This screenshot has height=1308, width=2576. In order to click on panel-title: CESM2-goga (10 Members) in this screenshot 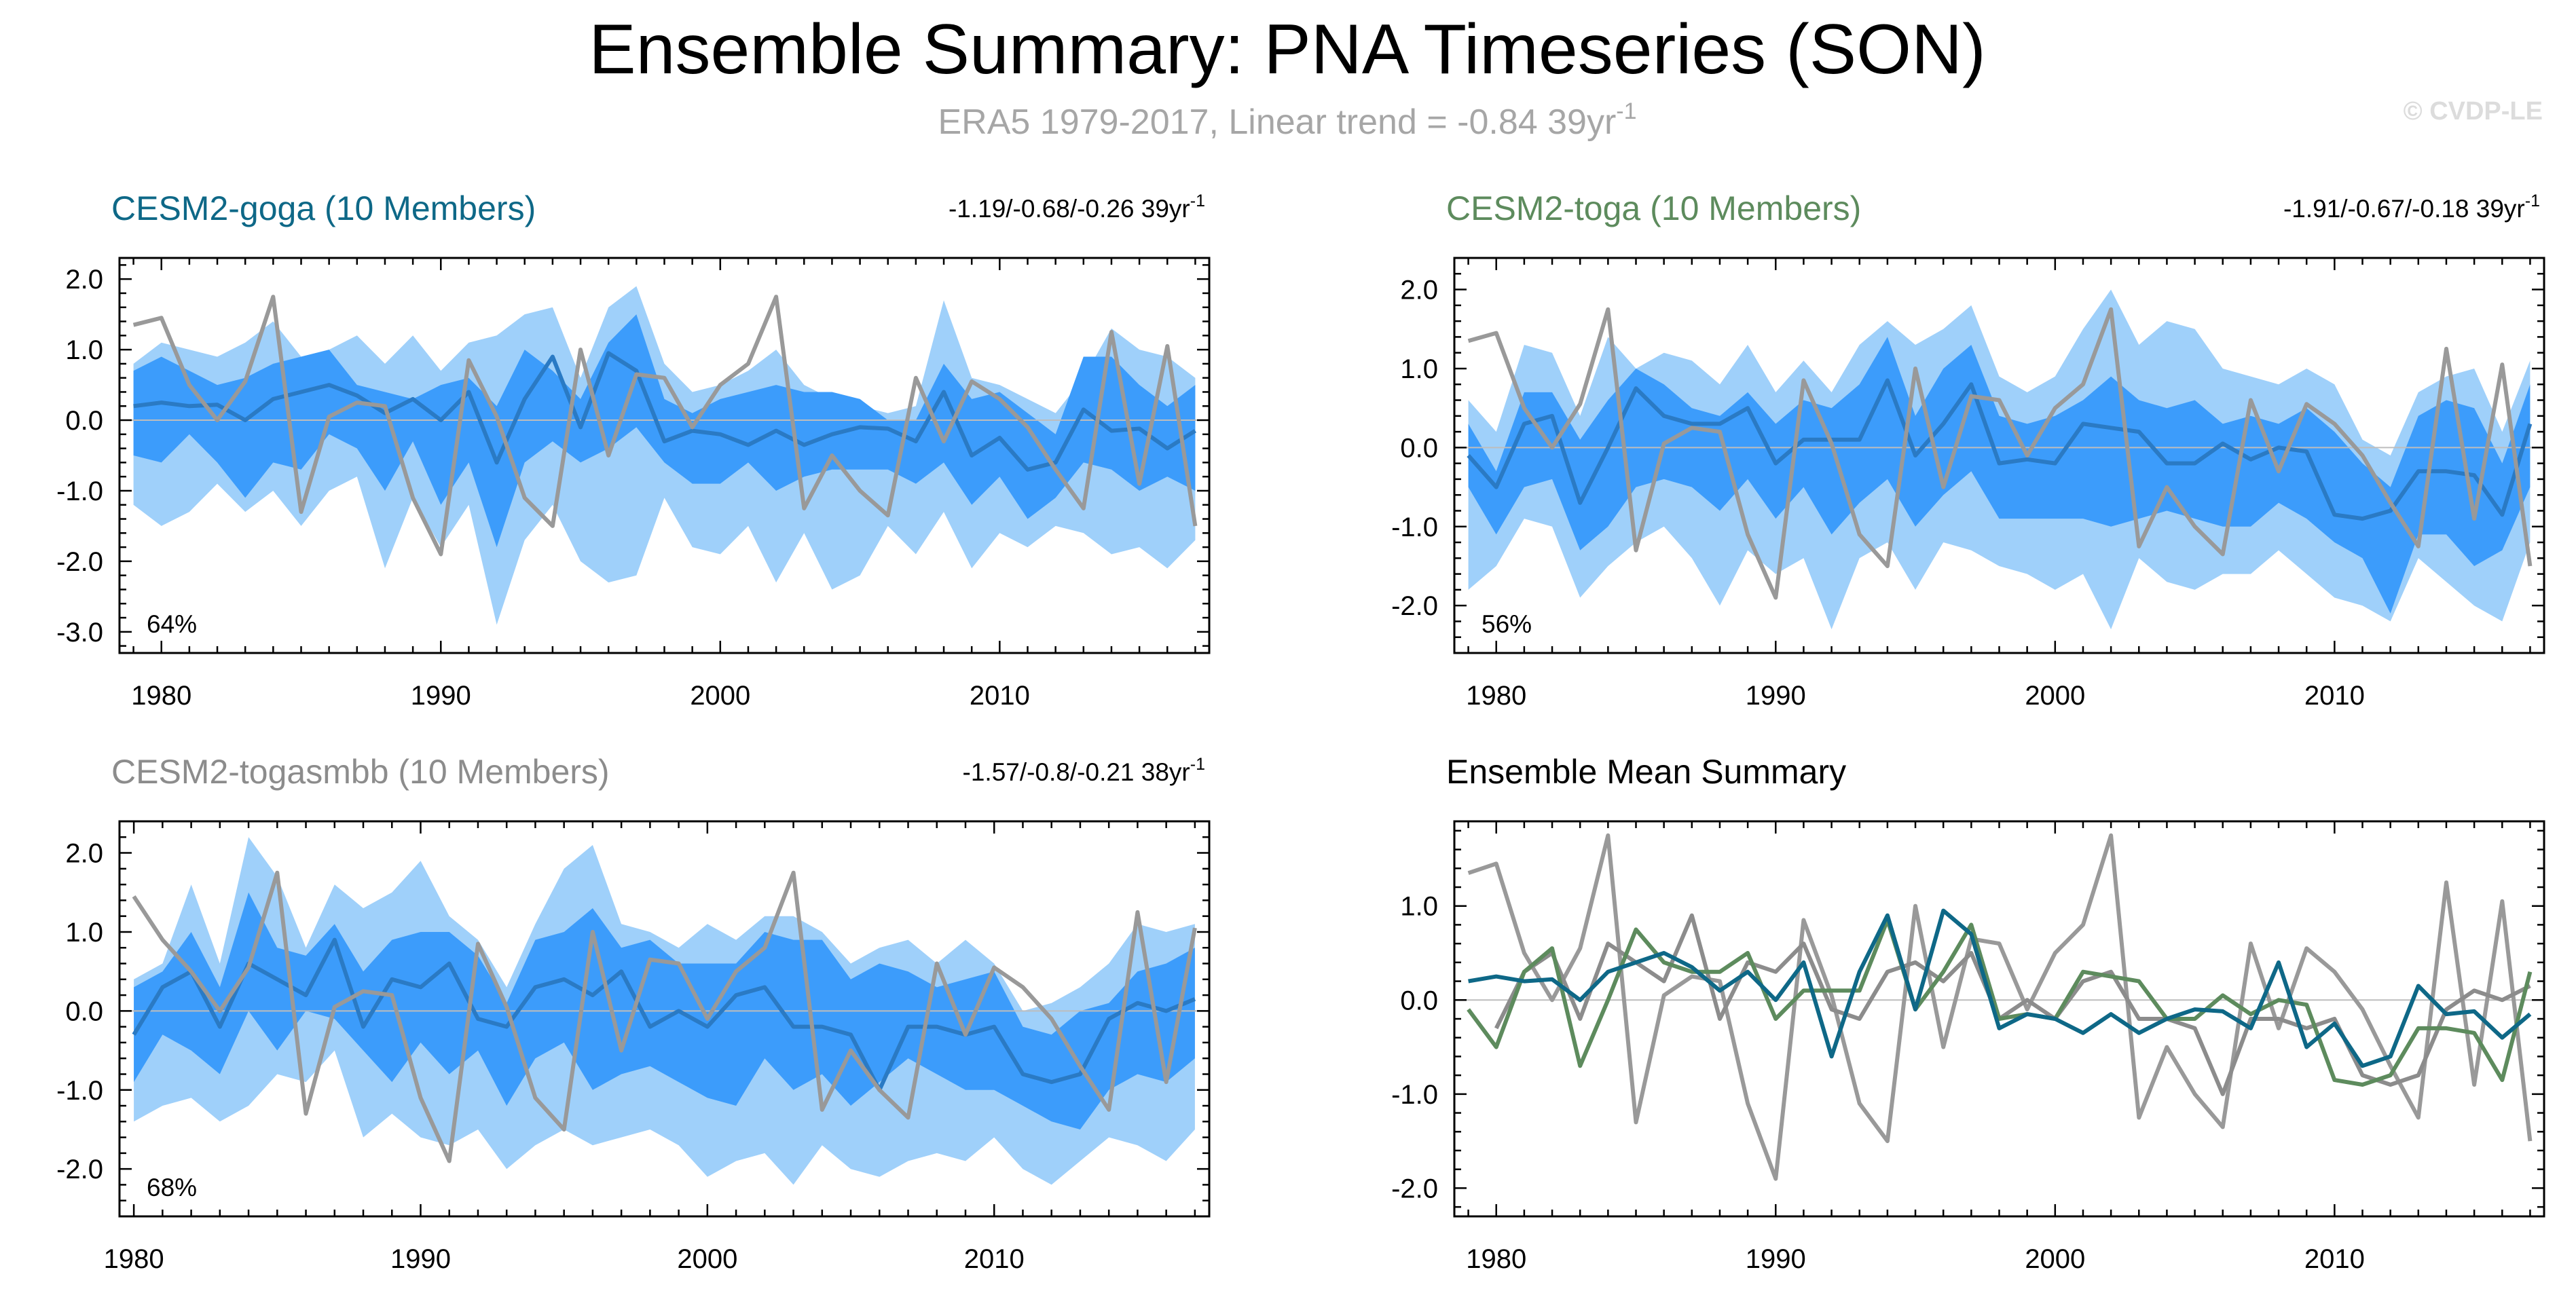, I will do `click(323, 208)`.